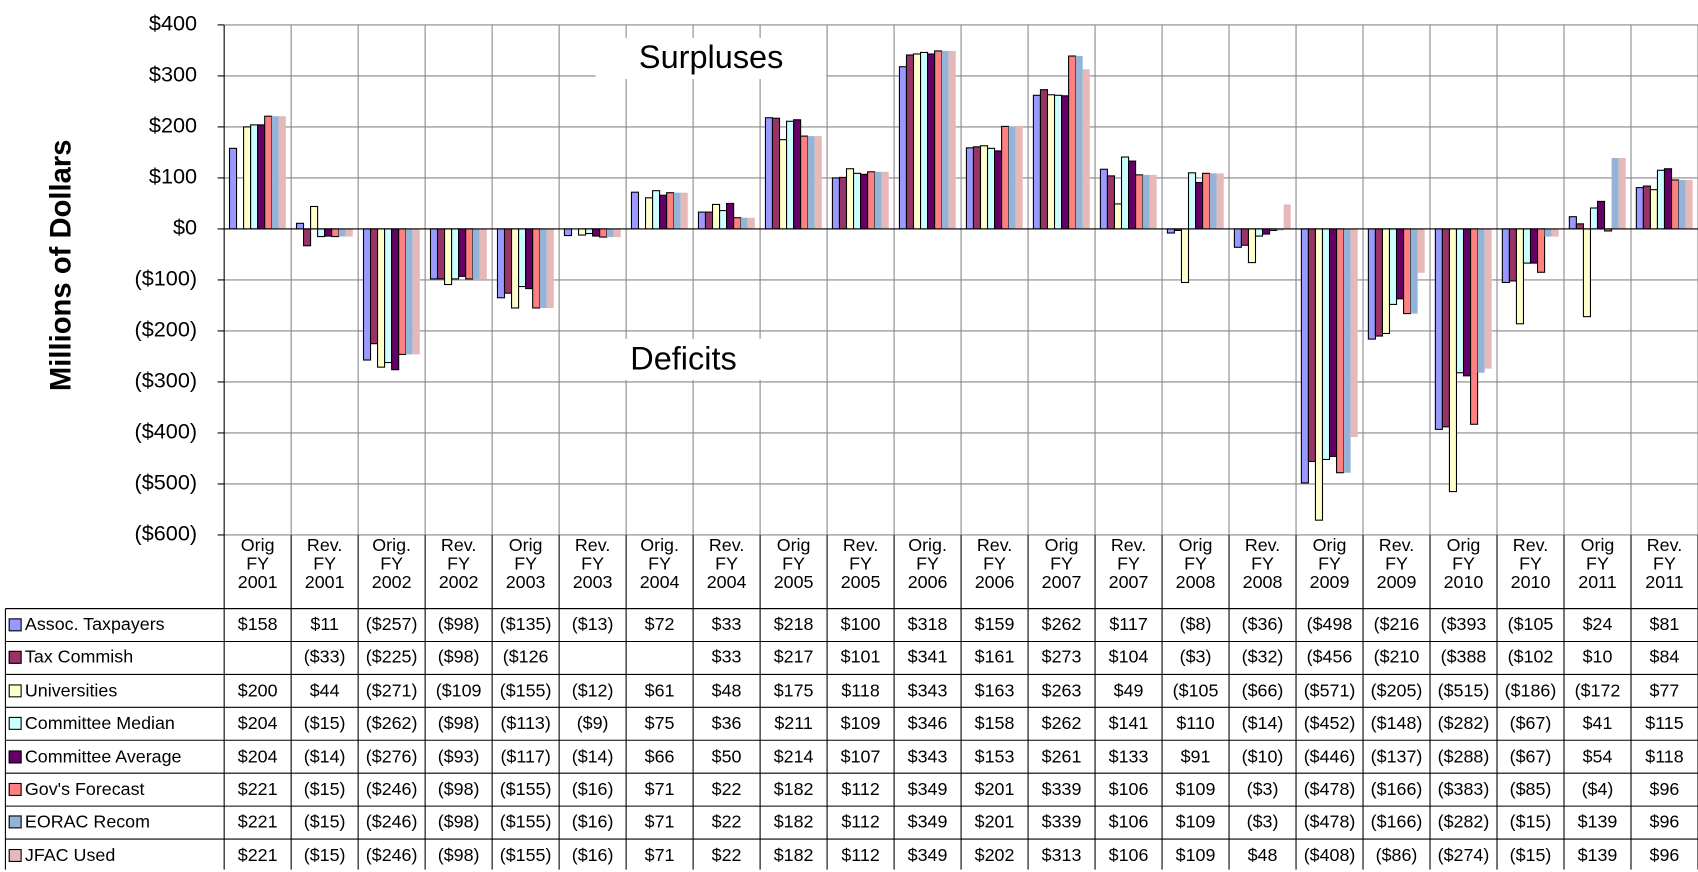  I want to click on table-value: $313, so click(1061, 855).